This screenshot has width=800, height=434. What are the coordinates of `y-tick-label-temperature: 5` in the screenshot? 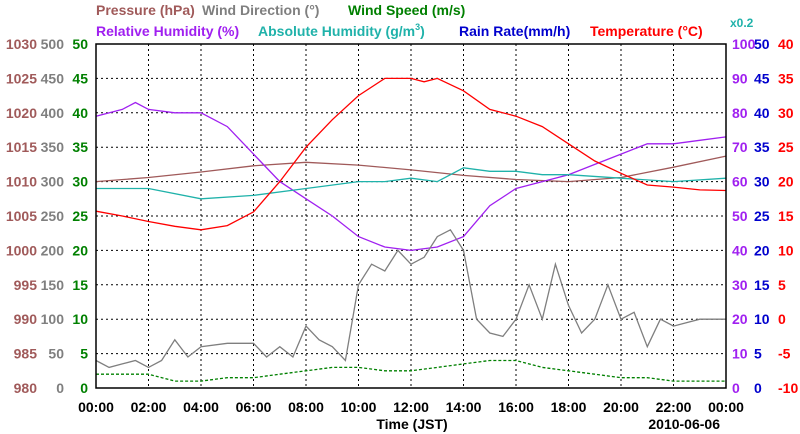 It's located at (782, 285).